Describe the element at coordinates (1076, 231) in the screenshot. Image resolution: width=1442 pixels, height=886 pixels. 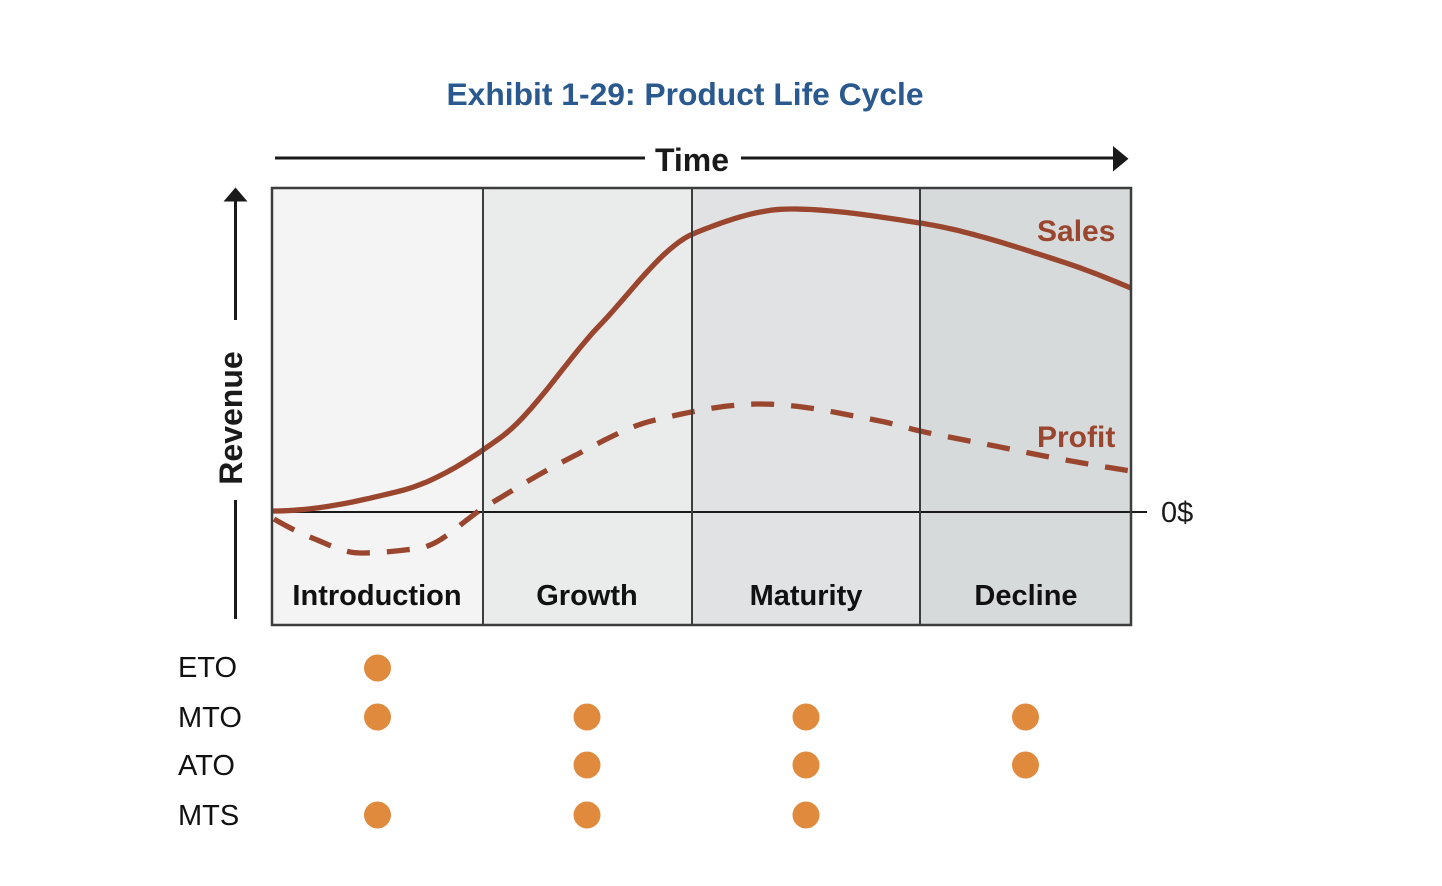
I see `svg-text: Sales` at that location.